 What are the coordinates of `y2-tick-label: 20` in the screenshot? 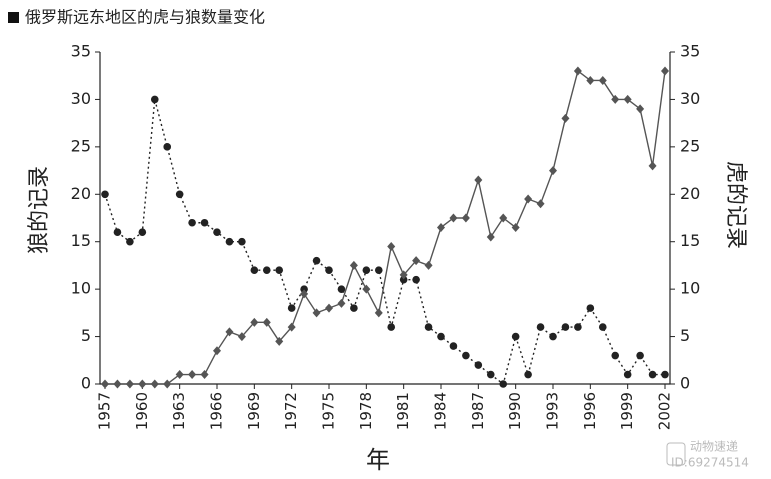 It's located at (690, 193).